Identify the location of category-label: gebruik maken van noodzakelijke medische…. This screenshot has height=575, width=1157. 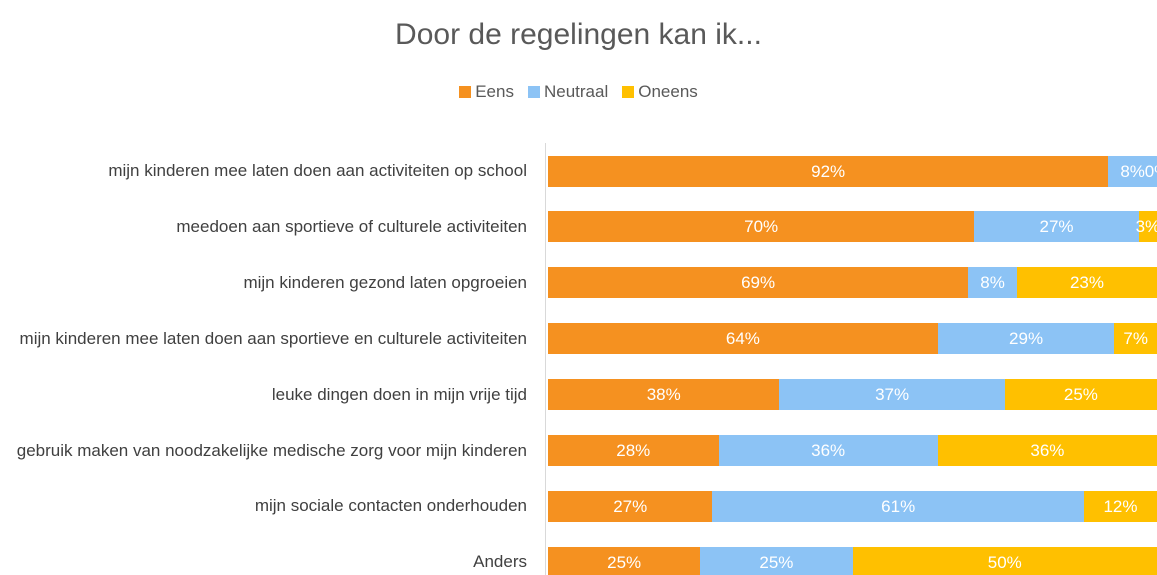
(271, 450).